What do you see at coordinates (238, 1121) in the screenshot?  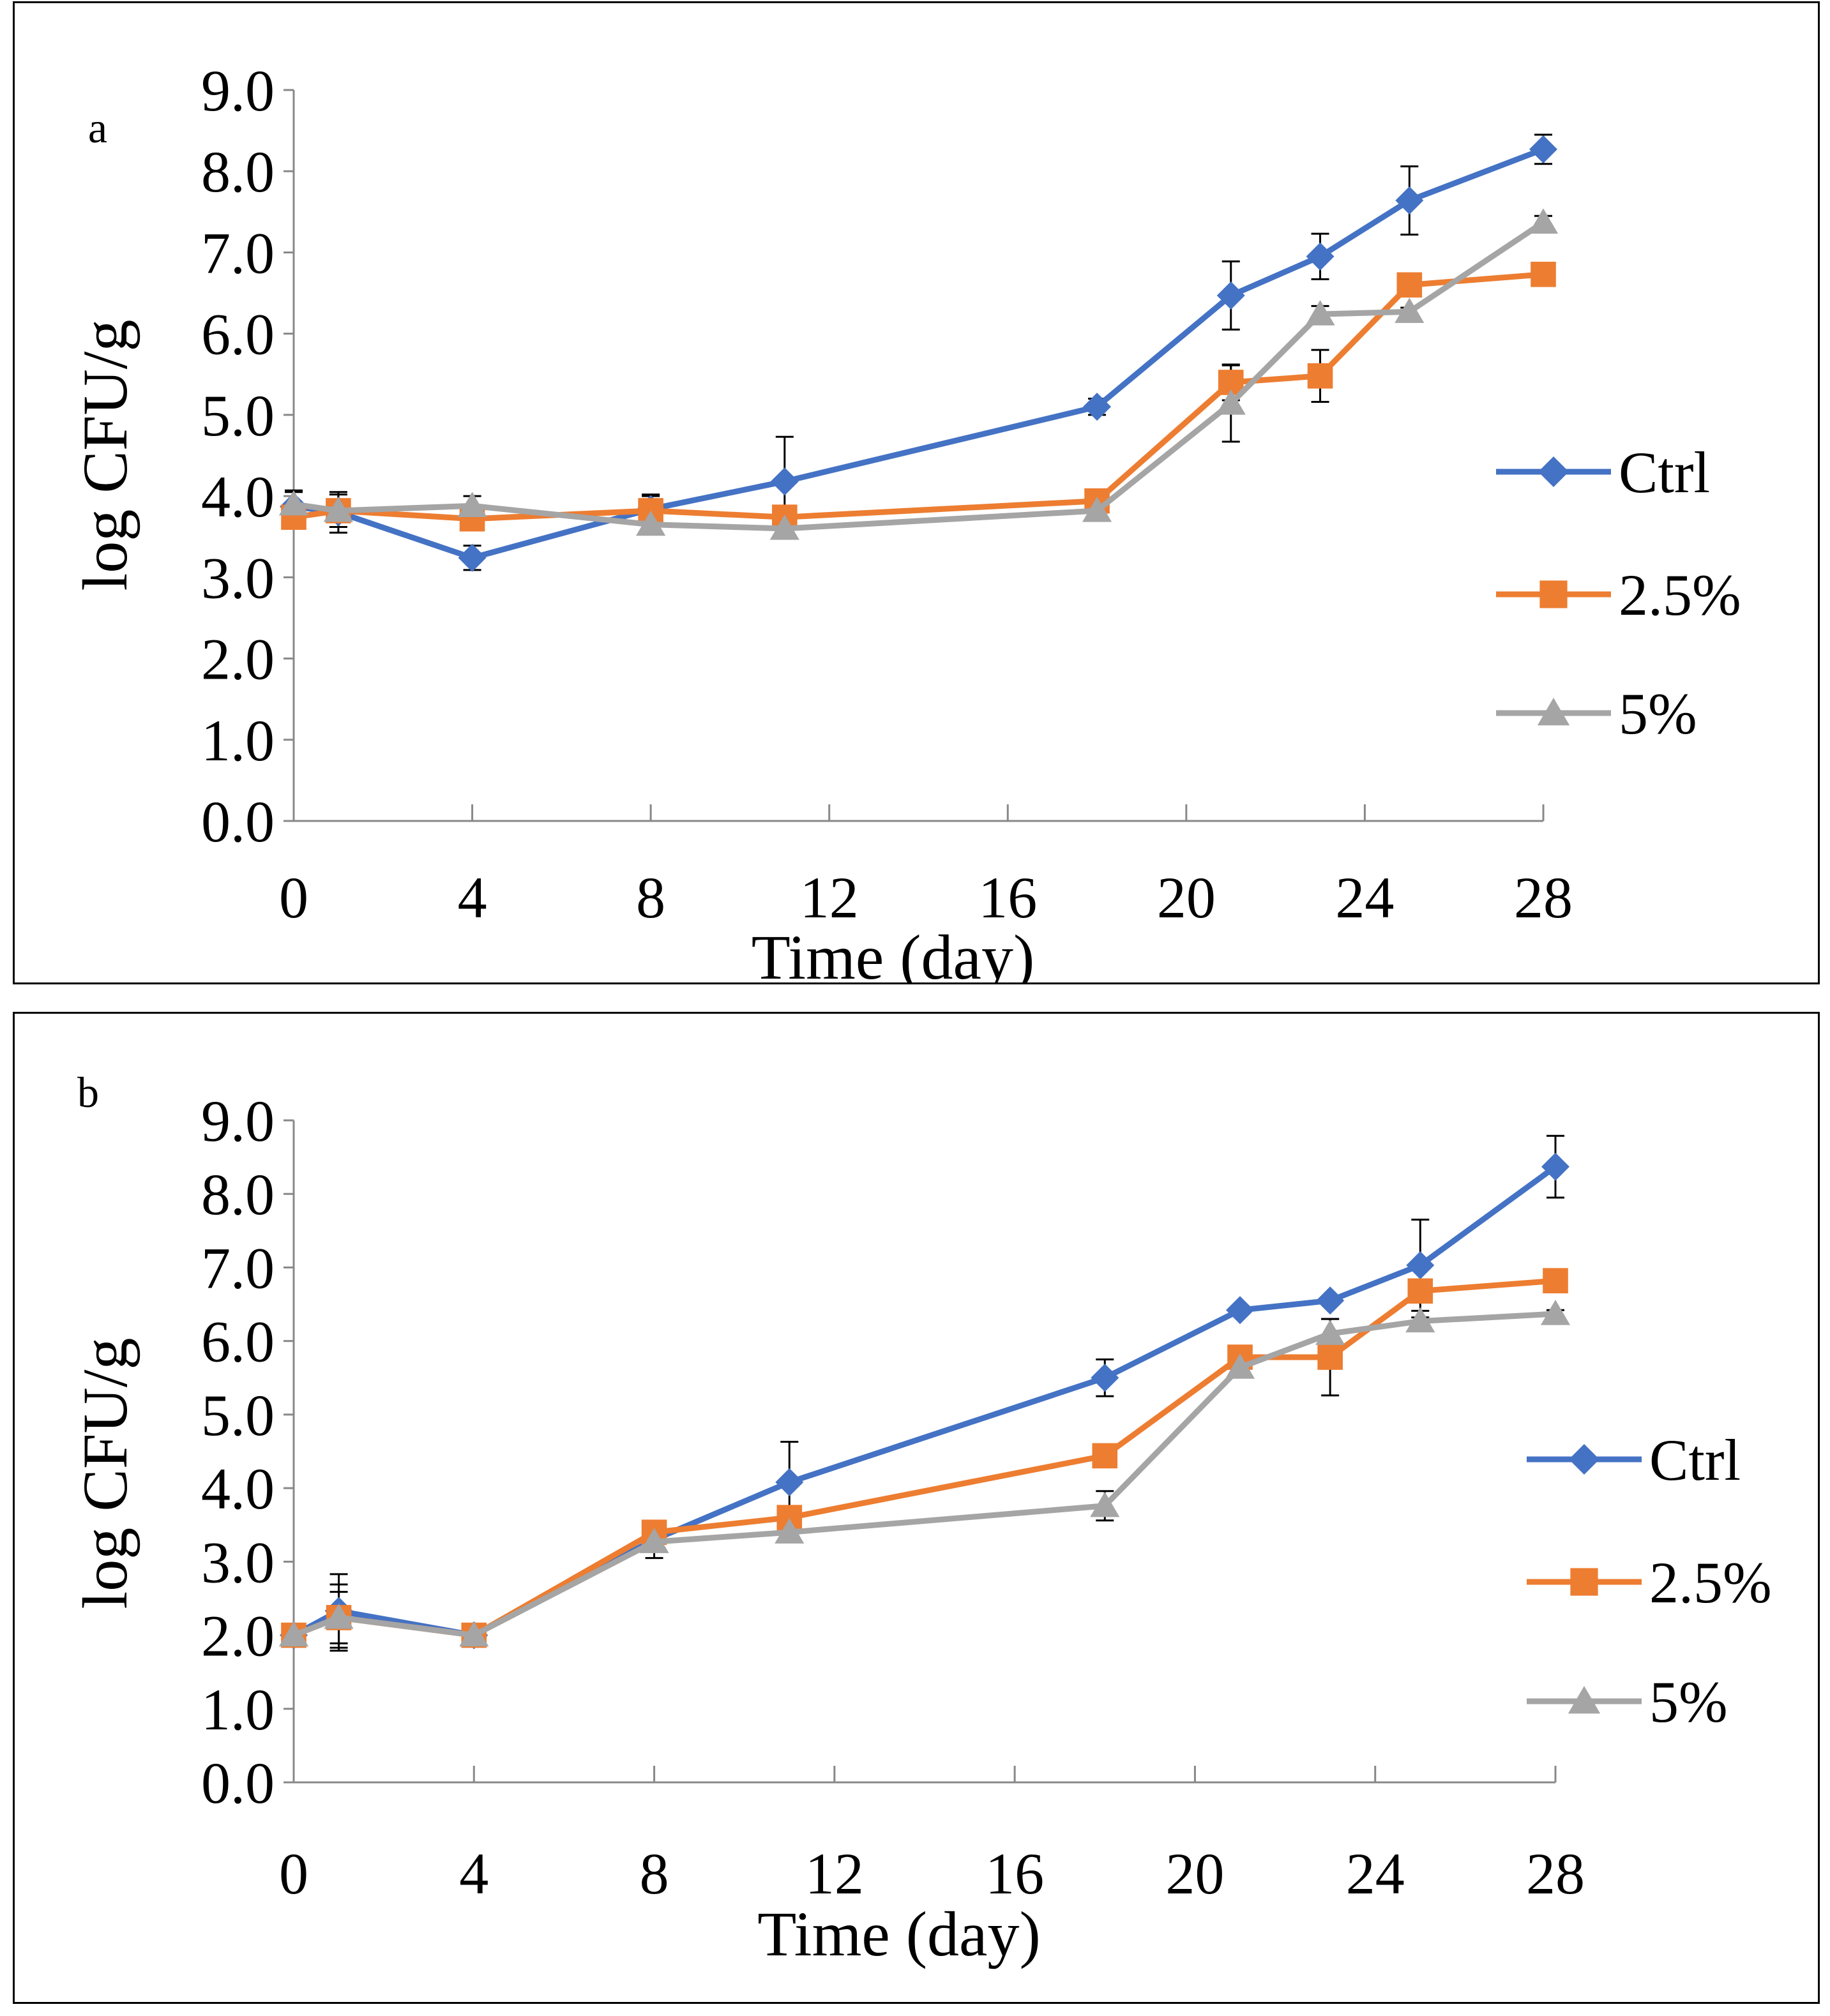 I see `y-tick-label: 9.0` at bounding box center [238, 1121].